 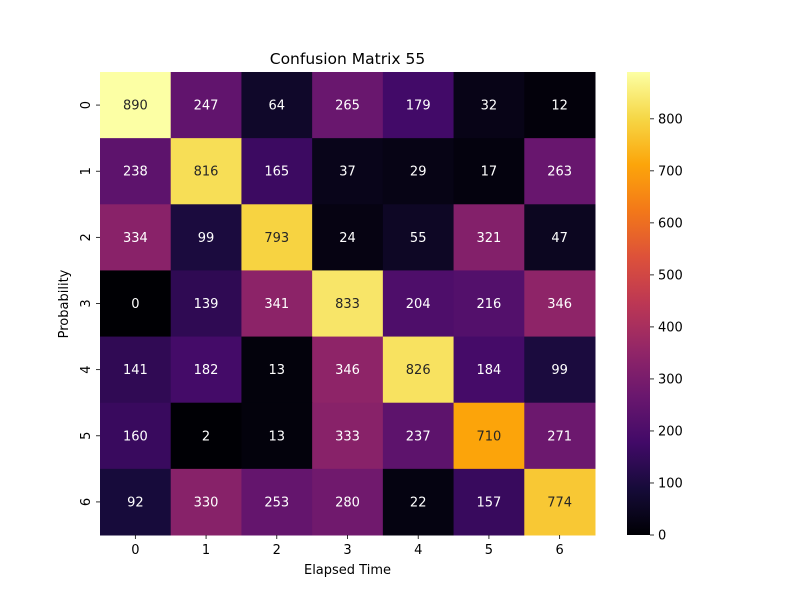 I want to click on cell-value-label-6-3: 280, so click(x=347, y=502).